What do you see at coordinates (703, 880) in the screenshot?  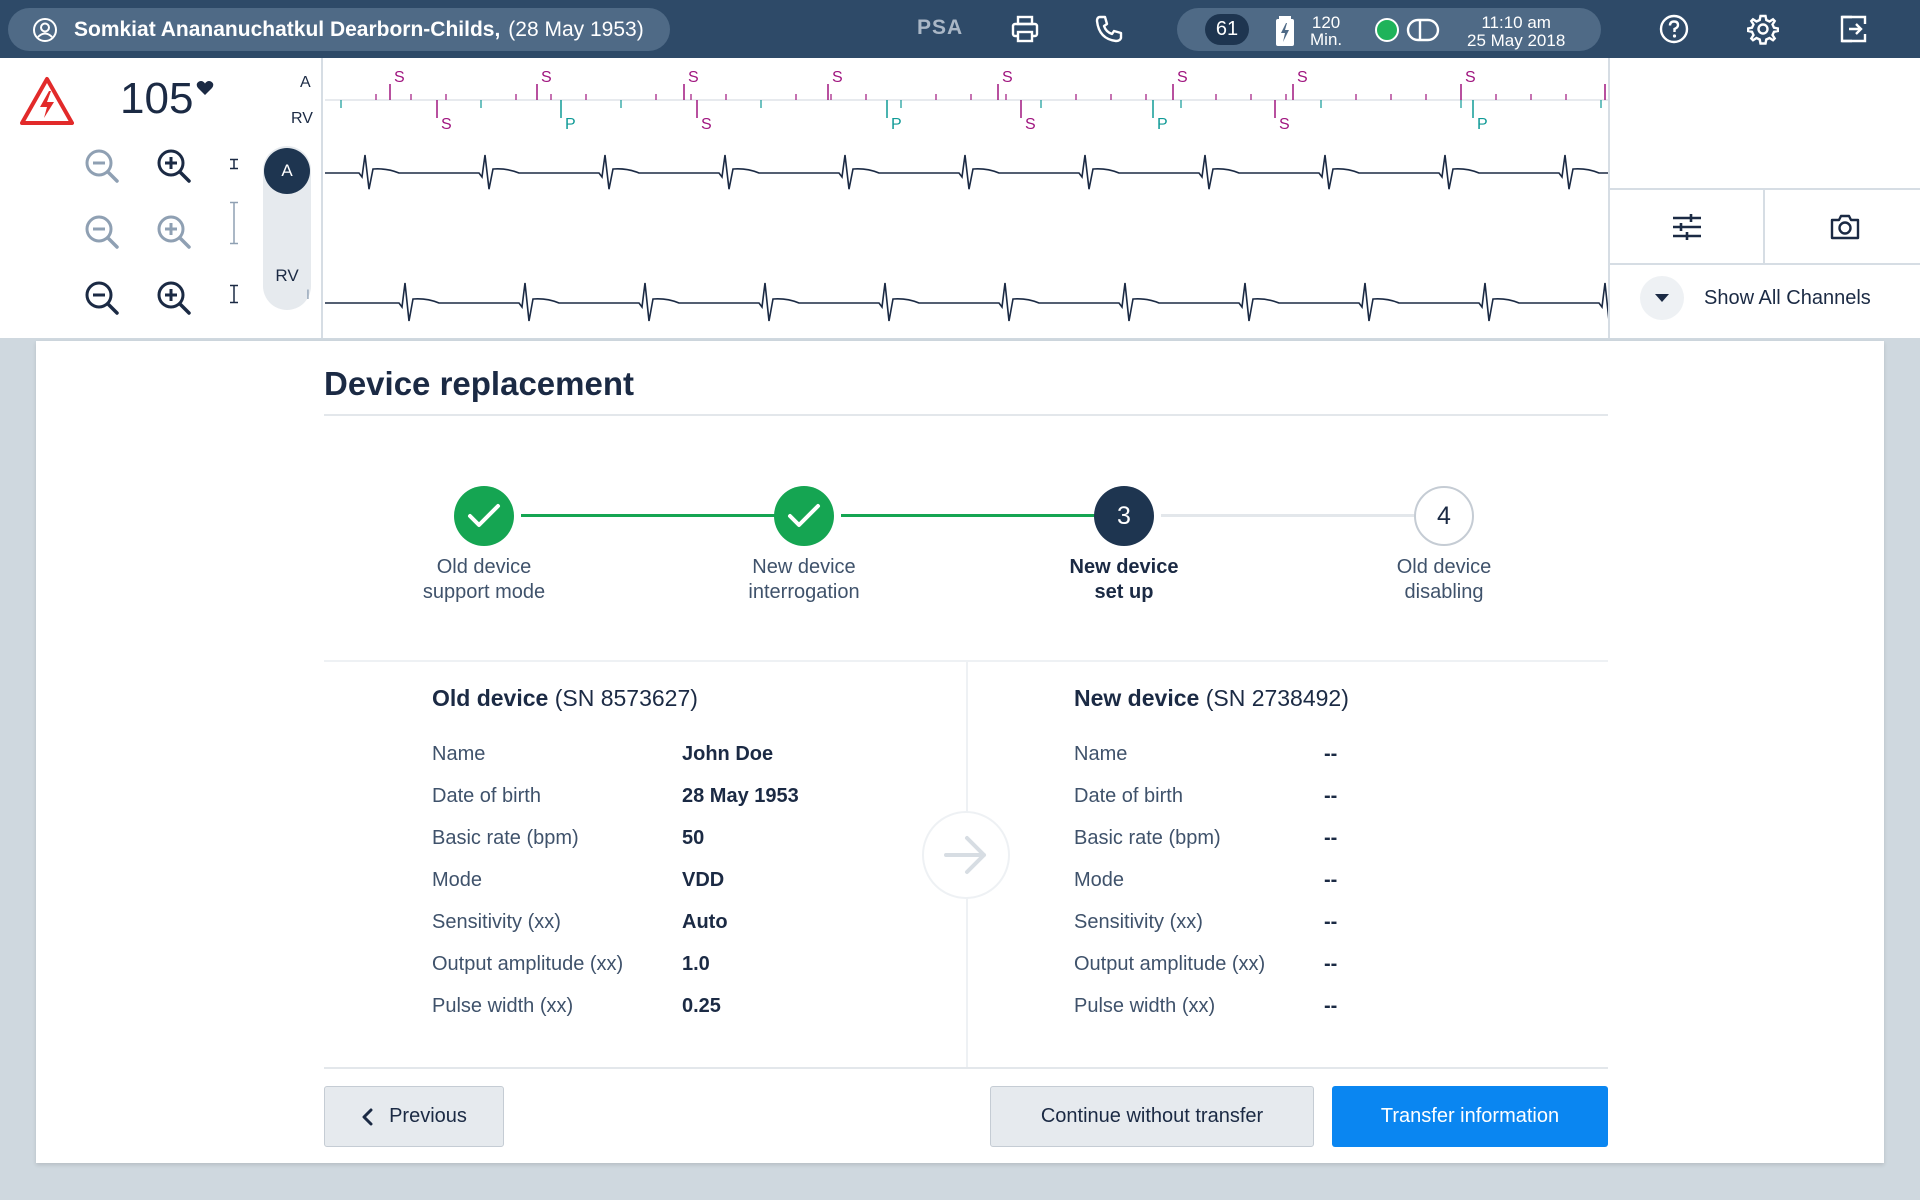 I see `field-value: VDD` at bounding box center [703, 880].